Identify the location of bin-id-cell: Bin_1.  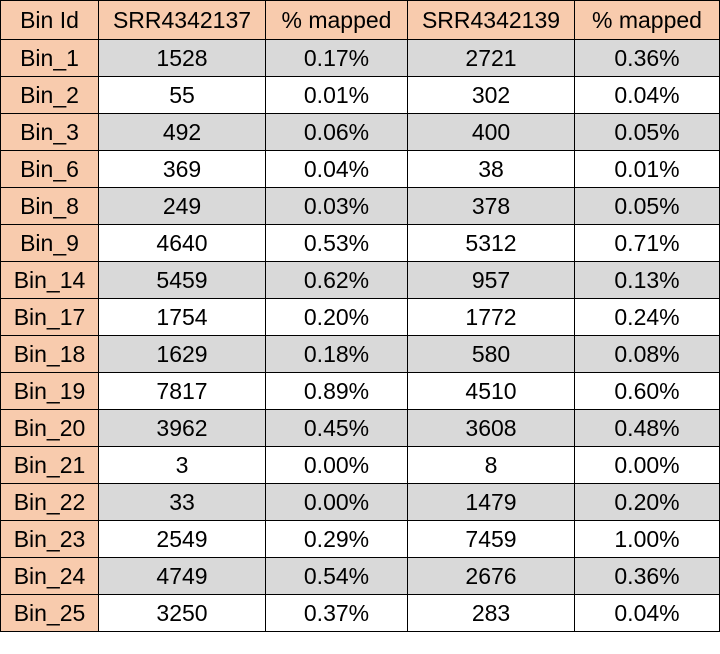
(49, 58).